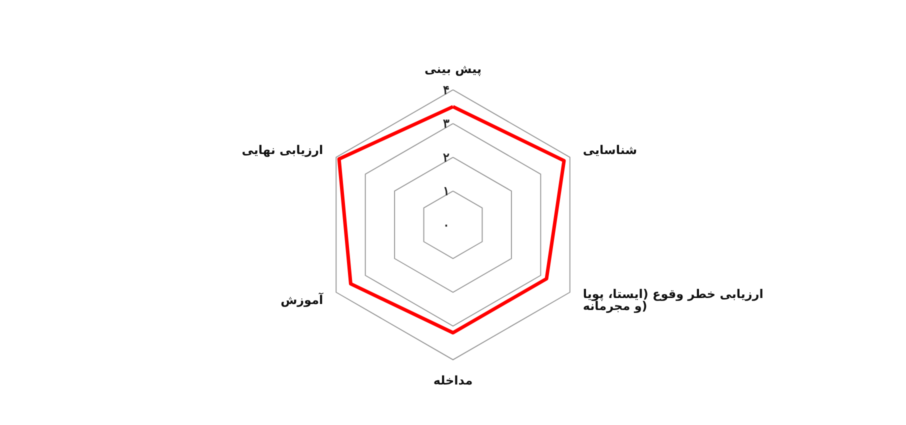  I want to click on spoke-label: ارزیابی نهایی, so click(283, 149).